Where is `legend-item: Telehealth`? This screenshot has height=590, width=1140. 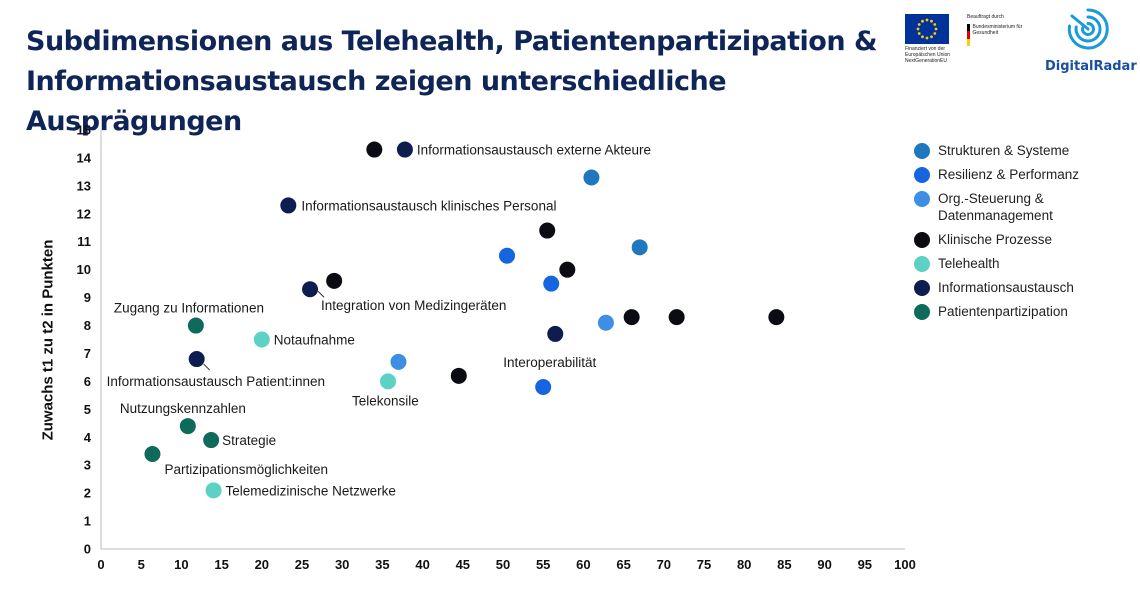 legend-item: Telehealth is located at coordinates (1024, 263).